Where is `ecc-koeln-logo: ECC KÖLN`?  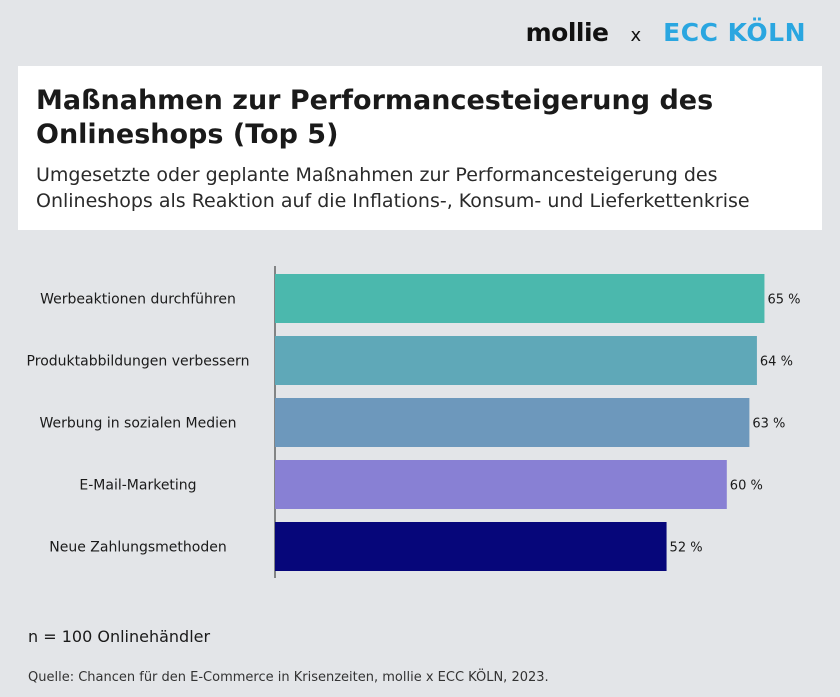
ecc-koeln-logo: ECC KÖLN is located at coordinates (734, 32).